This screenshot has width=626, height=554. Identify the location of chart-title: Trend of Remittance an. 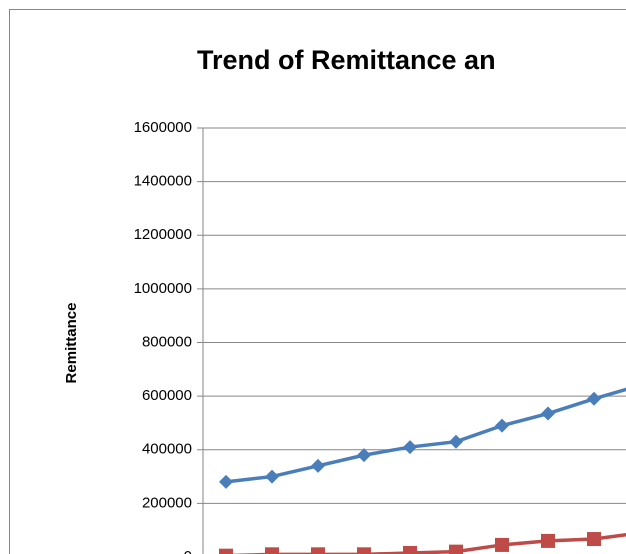
(346, 60).